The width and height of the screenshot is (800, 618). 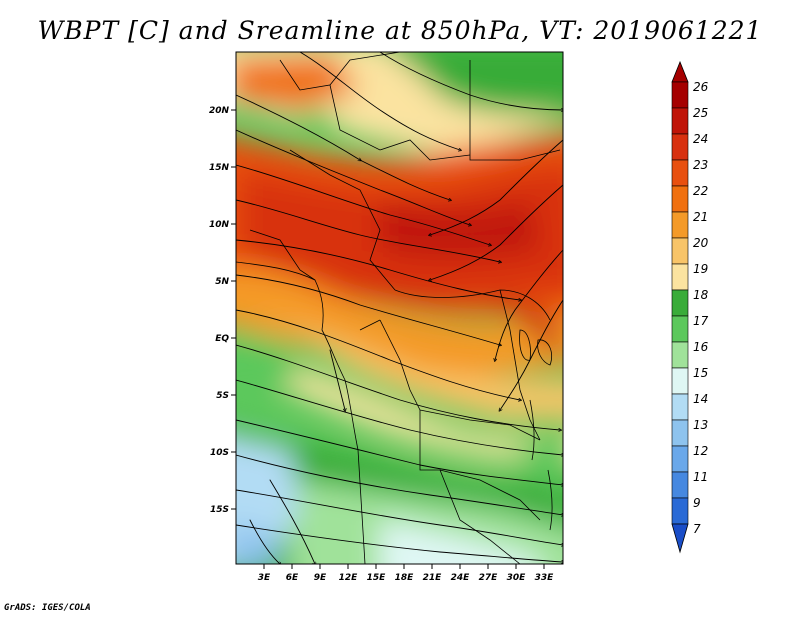 I want to click on colorbar-label: 13, so click(x=700, y=425).